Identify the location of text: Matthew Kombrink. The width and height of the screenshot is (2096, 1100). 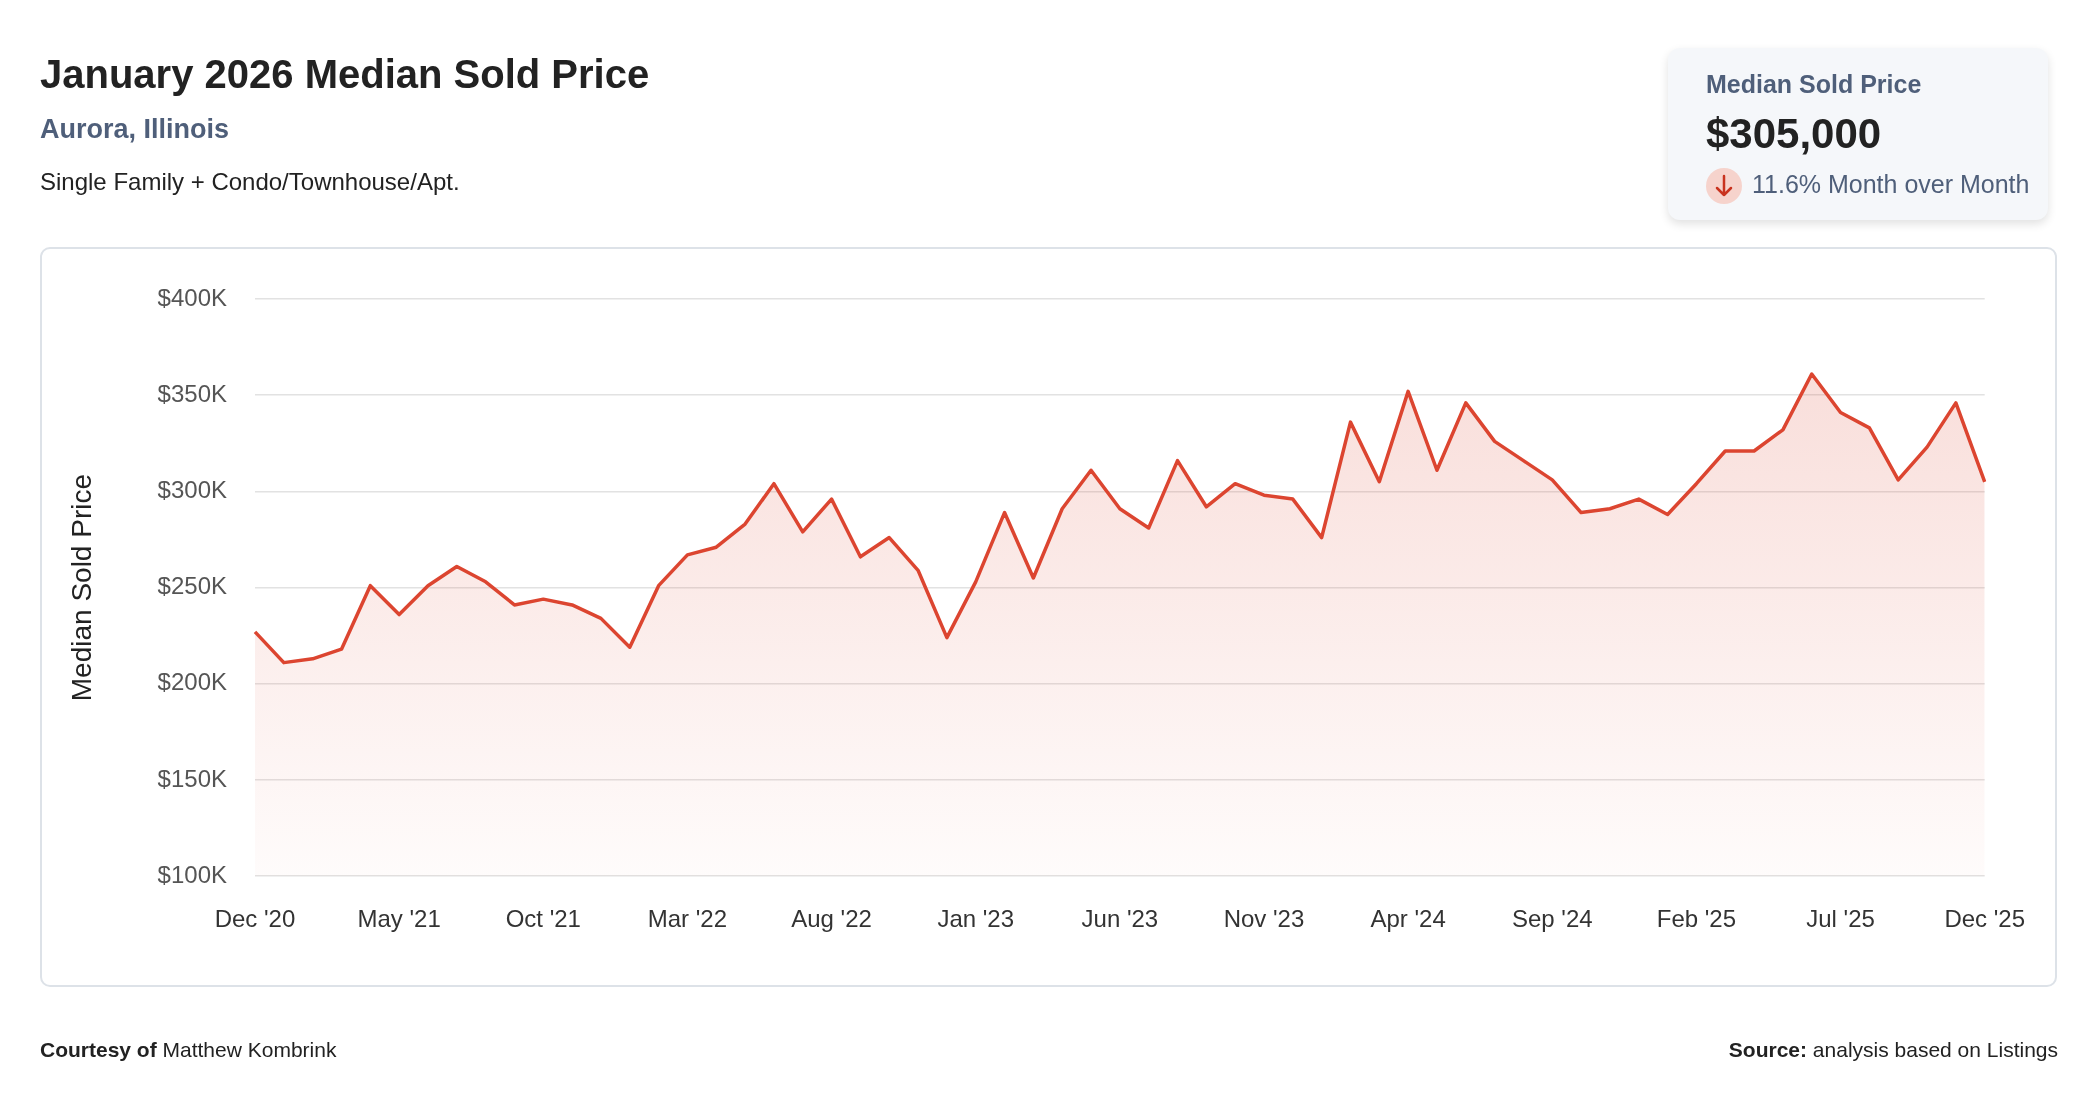
(249, 1049).